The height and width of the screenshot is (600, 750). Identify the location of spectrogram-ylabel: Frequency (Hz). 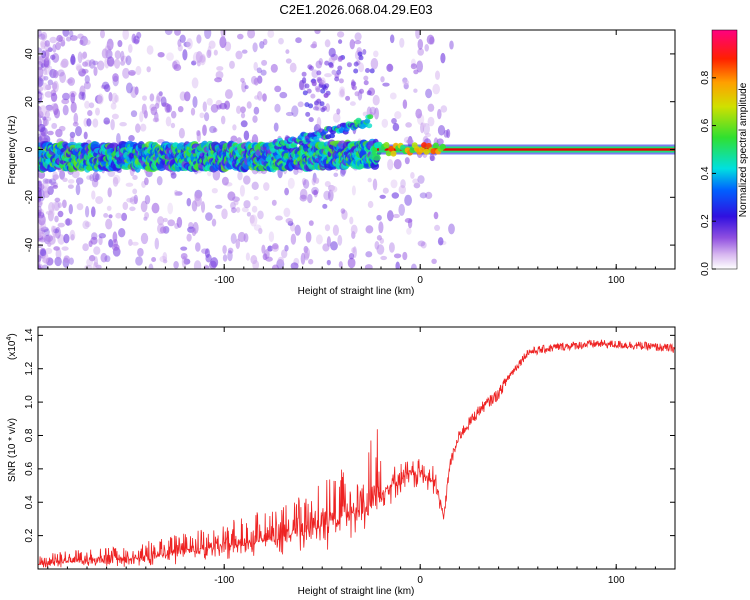
(12, 150).